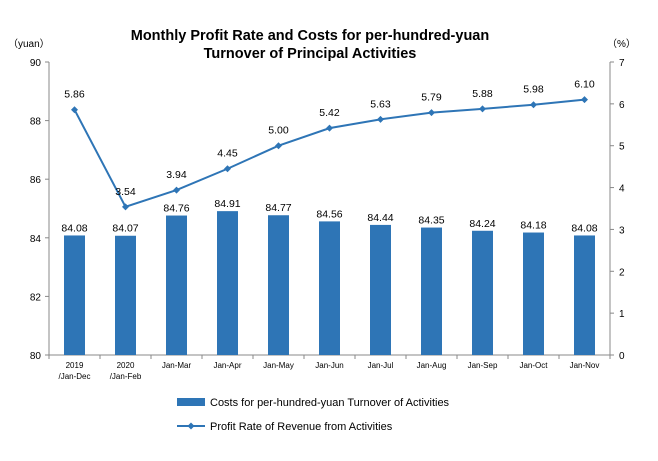 The image size is (658, 461). Describe the element at coordinates (36, 122) in the screenshot. I see `left-axis-tick-label: 88` at that location.